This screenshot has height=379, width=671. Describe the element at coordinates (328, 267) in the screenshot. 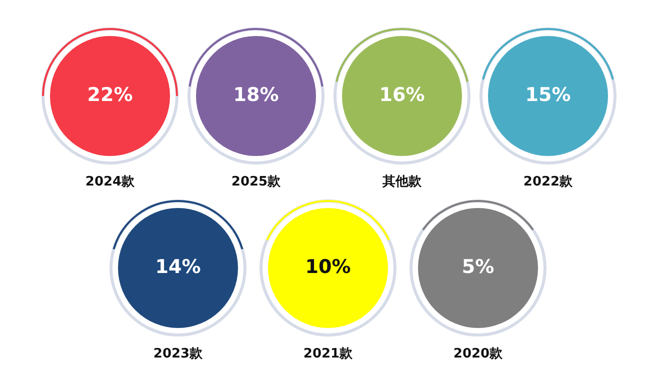

I see `data-label: 10%` at that location.